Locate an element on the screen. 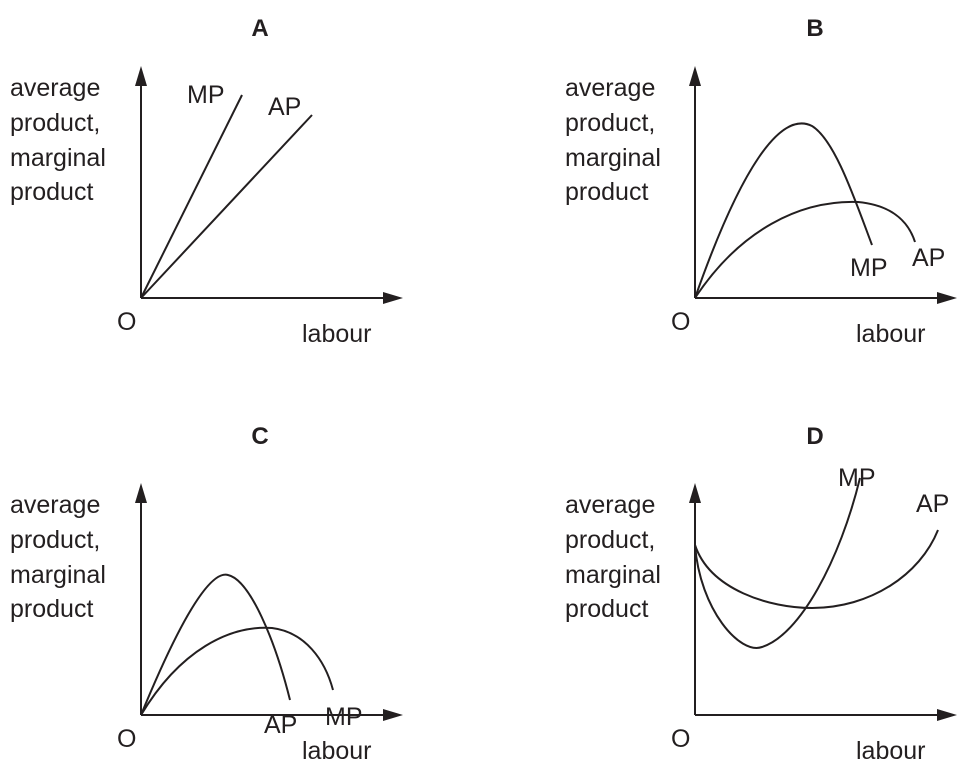 The height and width of the screenshot is (776, 960). panel-title: A is located at coordinates (259, 28).